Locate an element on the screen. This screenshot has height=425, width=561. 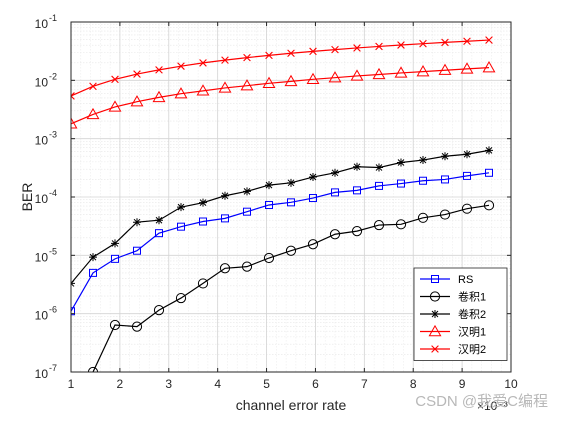
y-tick-label: 10 -3 is located at coordinates (46, 139).